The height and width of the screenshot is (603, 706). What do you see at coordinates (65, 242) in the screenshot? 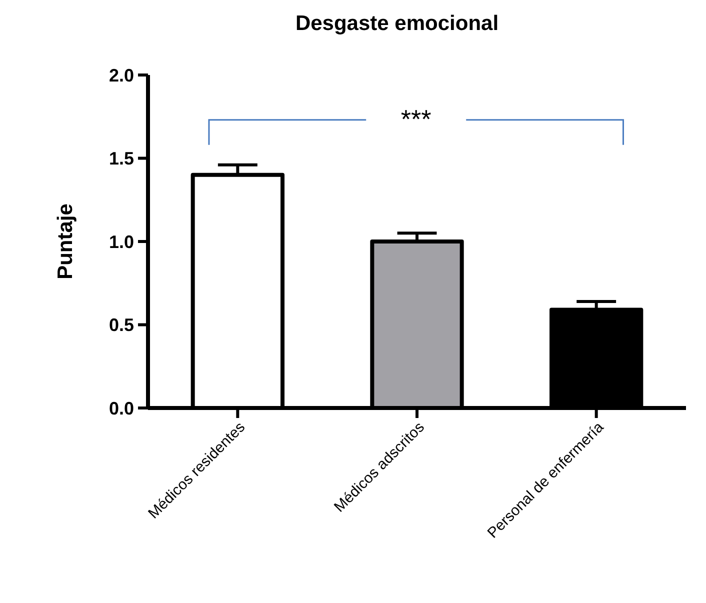
I see `y-axis-title: Puntaje` at bounding box center [65, 242].